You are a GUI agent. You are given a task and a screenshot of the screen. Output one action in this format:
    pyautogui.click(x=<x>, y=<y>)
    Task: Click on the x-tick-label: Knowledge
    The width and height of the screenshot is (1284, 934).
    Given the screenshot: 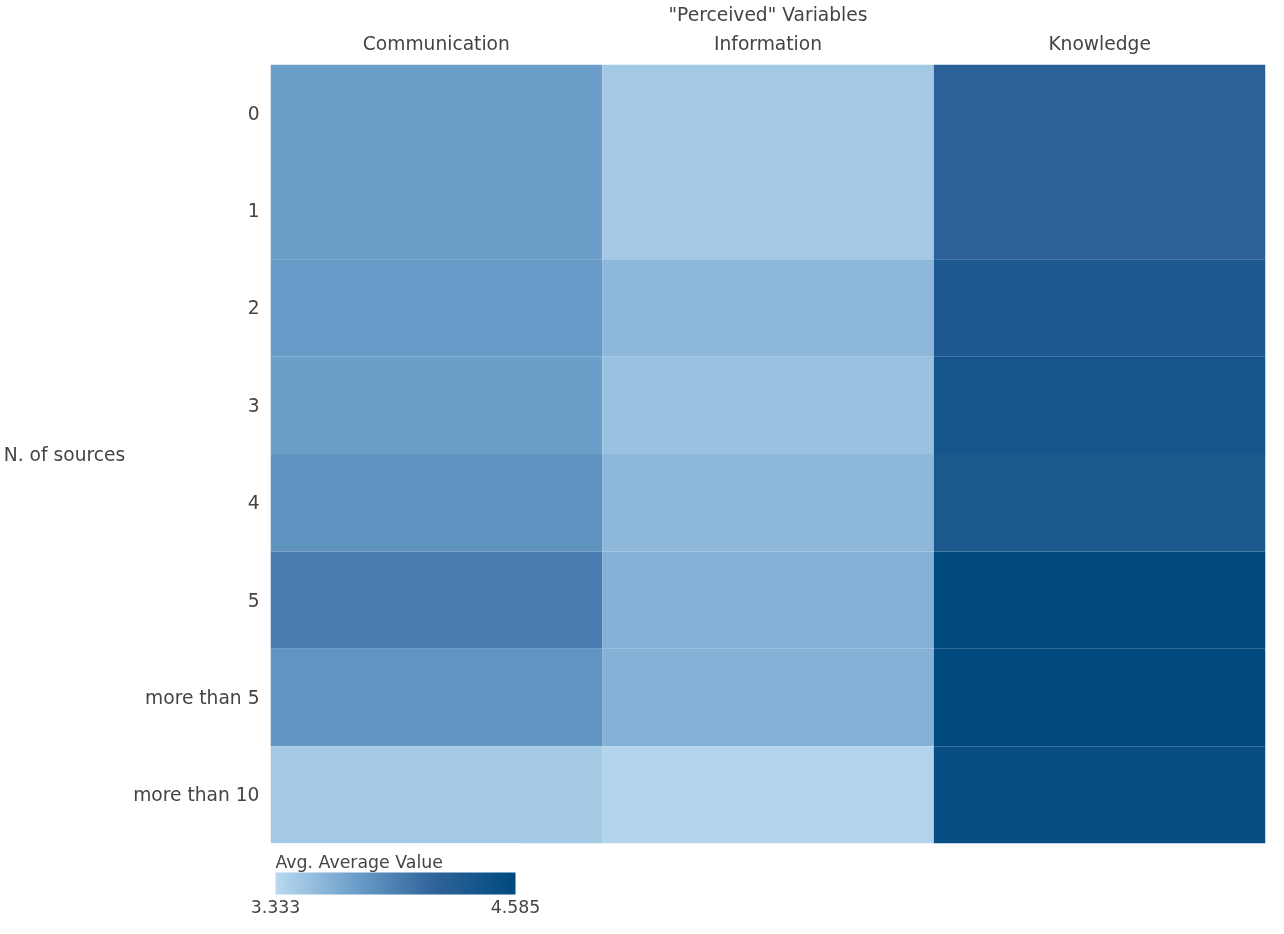 What is the action you would take?
    pyautogui.click(x=1099, y=43)
    